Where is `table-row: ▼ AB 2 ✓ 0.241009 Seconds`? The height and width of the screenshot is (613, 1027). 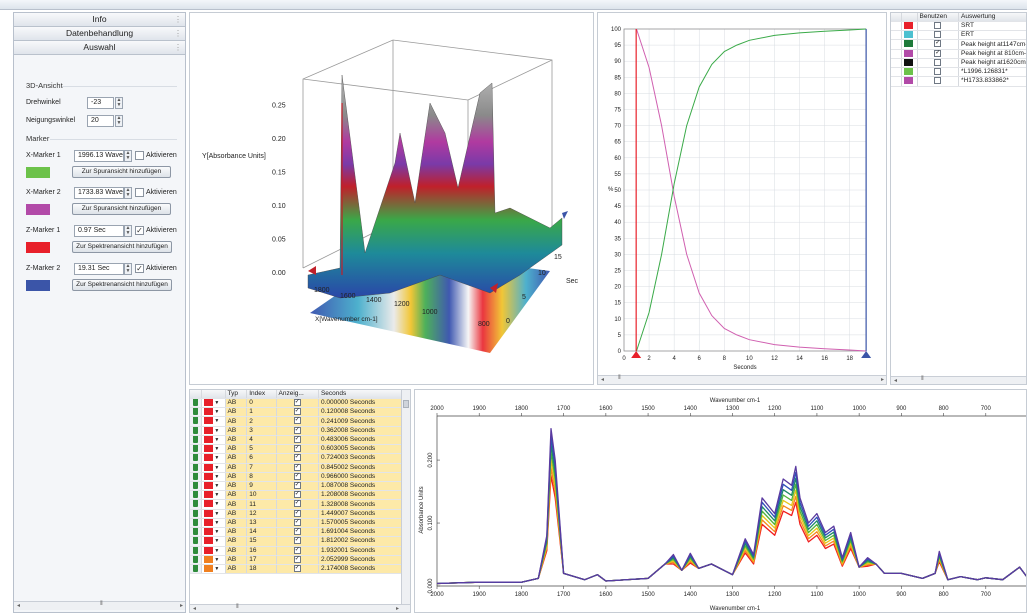
table-row: ▼ AB 2 ✓ 0.241009 Seconds is located at coordinates (296, 421).